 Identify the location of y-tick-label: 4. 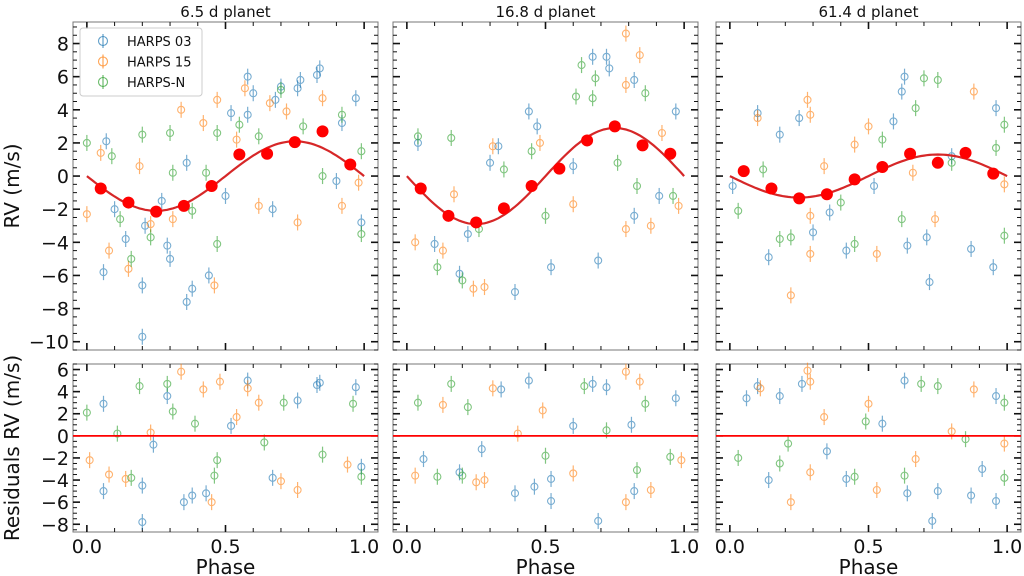
(63, 393).